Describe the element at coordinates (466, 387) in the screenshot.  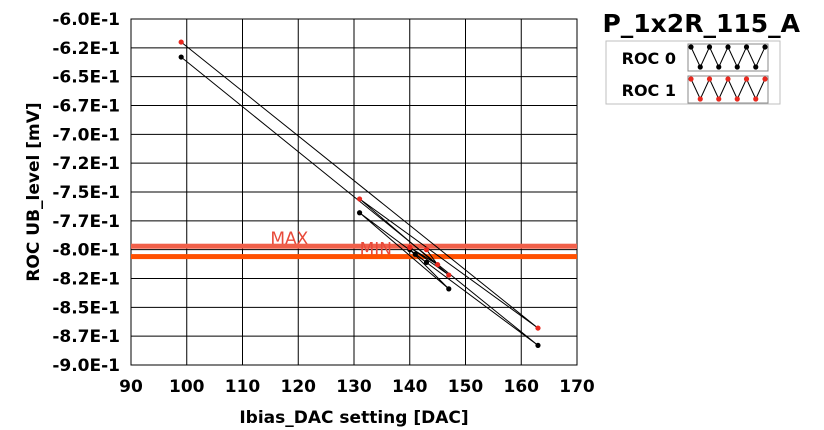
I see `x-tick-label: 150` at that location.